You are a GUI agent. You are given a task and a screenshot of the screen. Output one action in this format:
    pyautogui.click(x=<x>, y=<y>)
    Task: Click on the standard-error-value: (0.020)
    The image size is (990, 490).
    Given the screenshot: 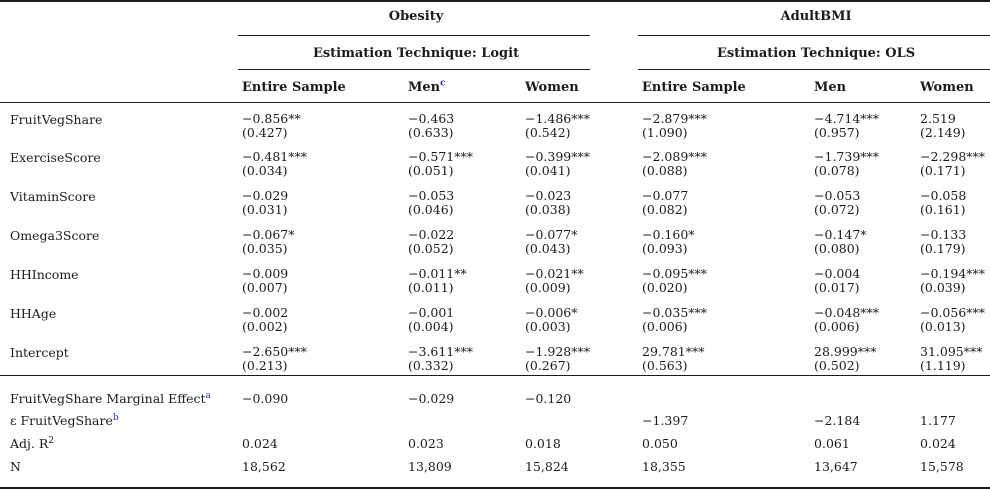 What is the action you would take?
    pyautogui.click(x=665, y=287)
    